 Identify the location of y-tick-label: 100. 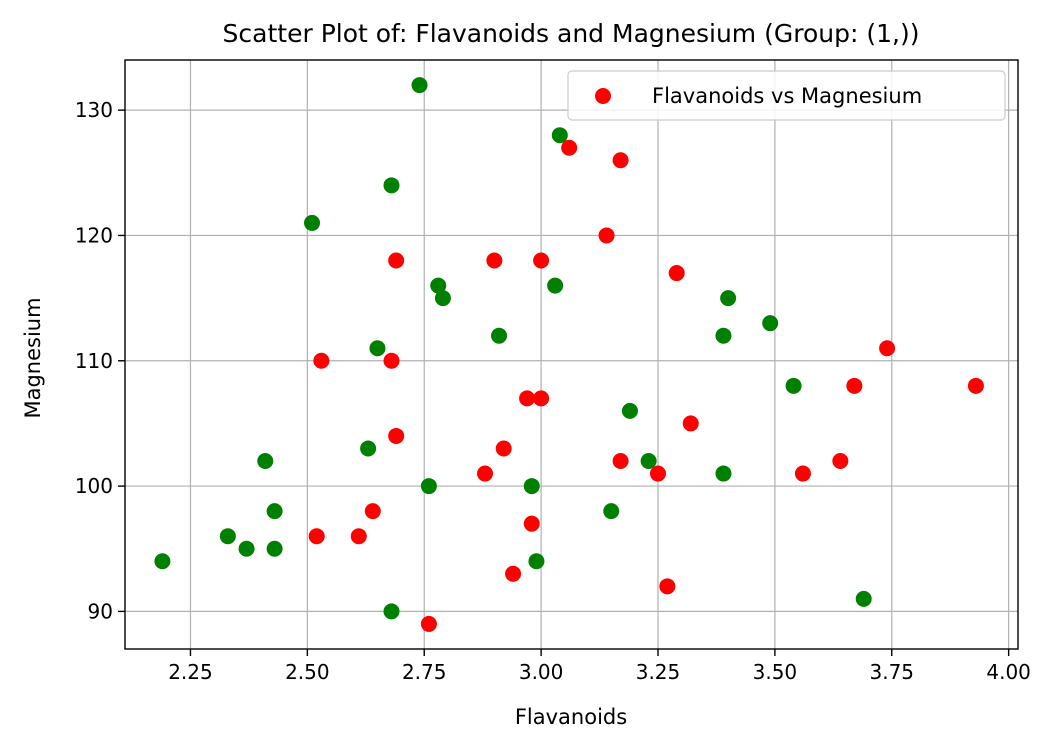
(94, 486).